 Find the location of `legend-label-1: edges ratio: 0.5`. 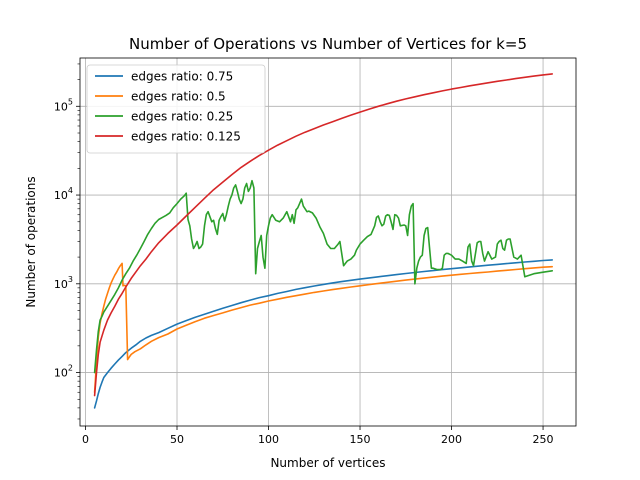

legend-label-1: edges ratio: 0.5 is located at coordinates (178, 97).